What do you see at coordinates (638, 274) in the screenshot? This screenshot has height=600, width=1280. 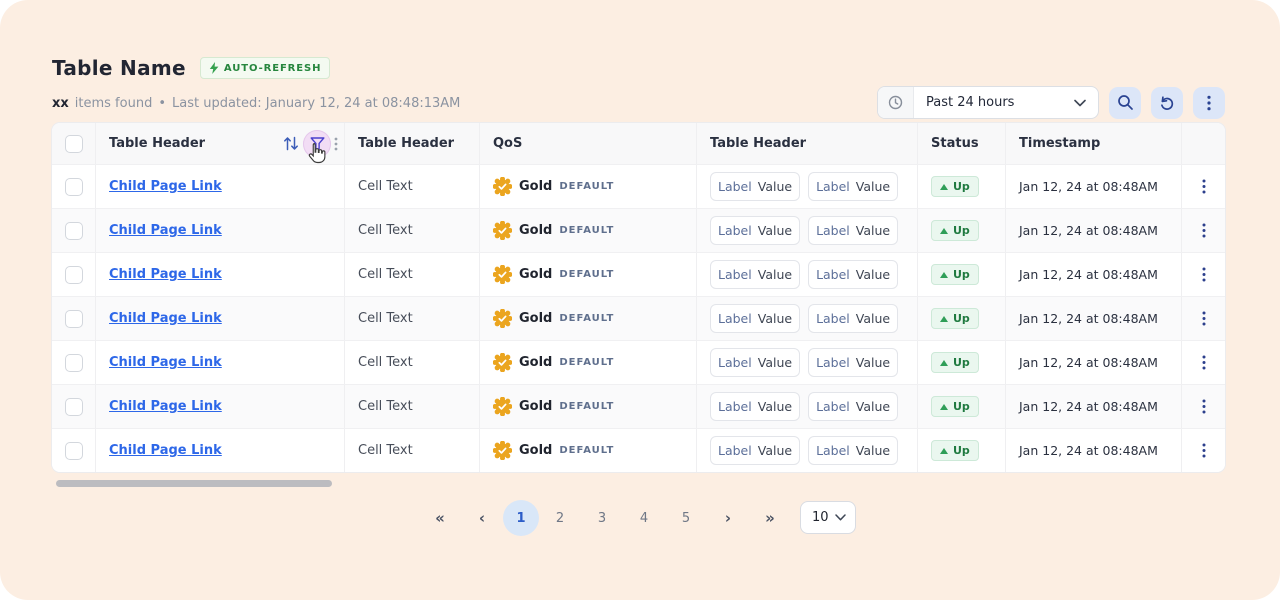 I see `table-row: Child Page Link Cell Text Gold` at bounding box center [638, 274].